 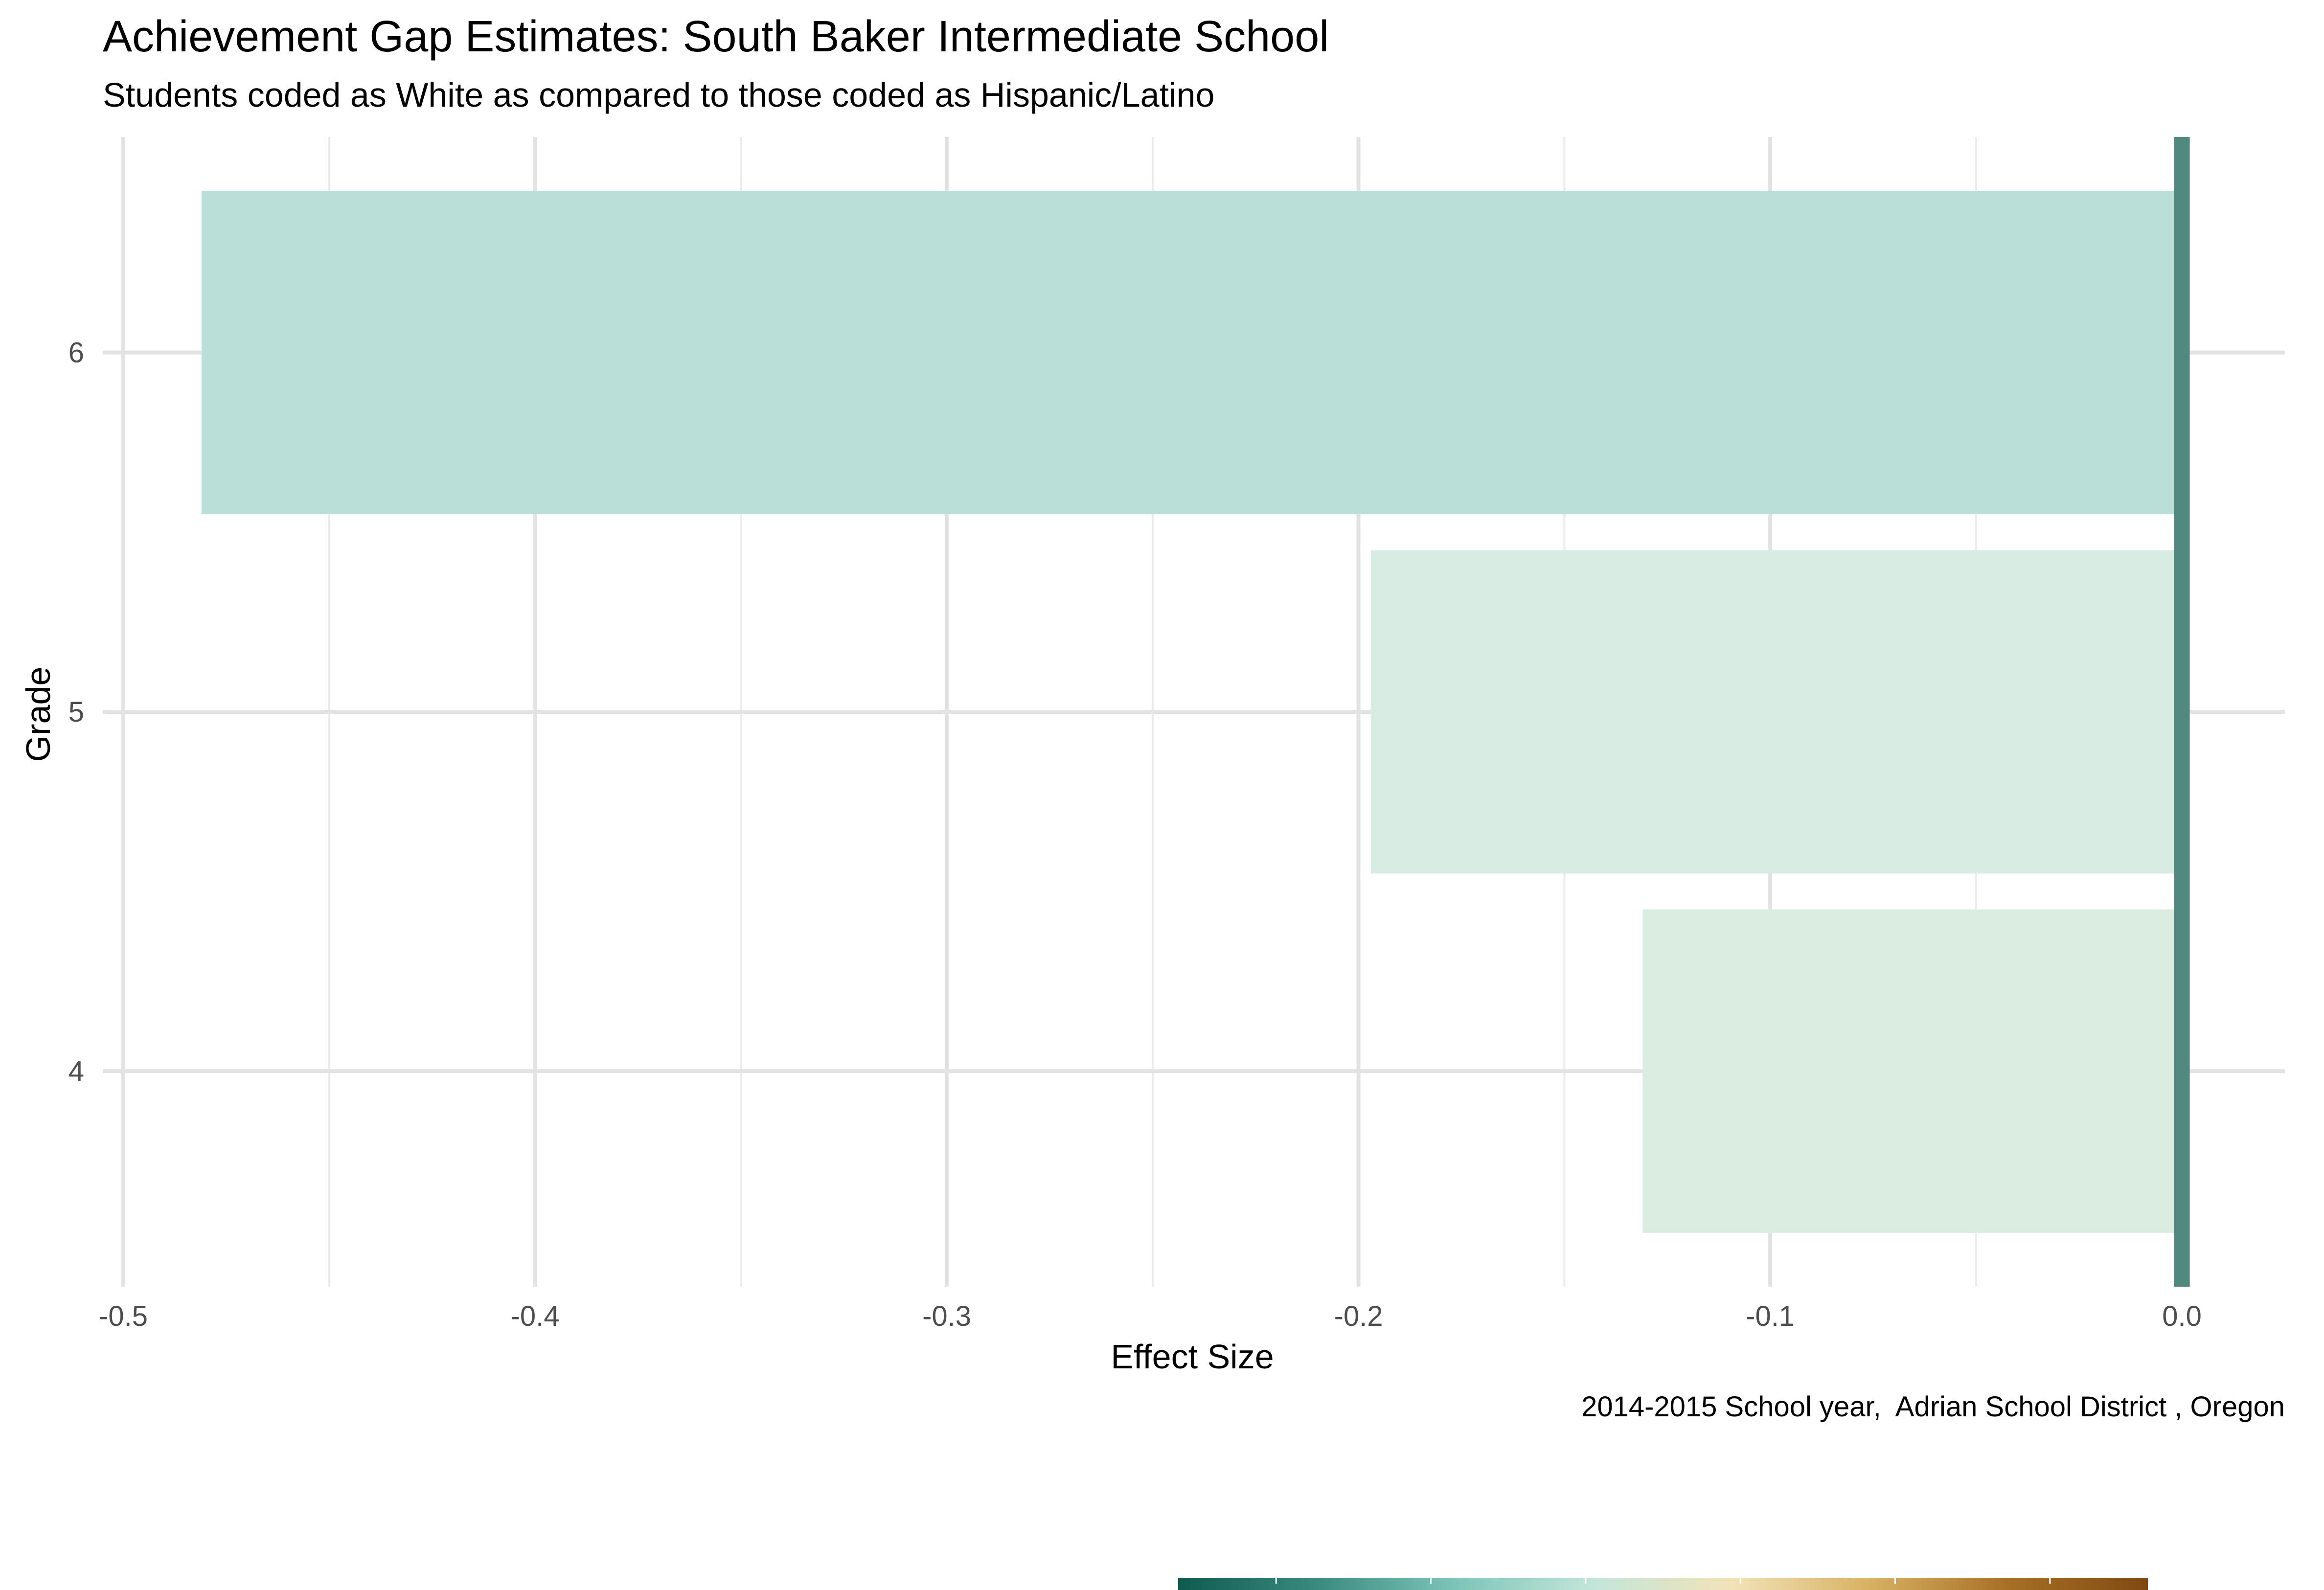 What do you see at coordinates (1193, 1357) in the screenshot?
I see `x-axis-label: Effect Size` at bounding box center [1193, 1357].